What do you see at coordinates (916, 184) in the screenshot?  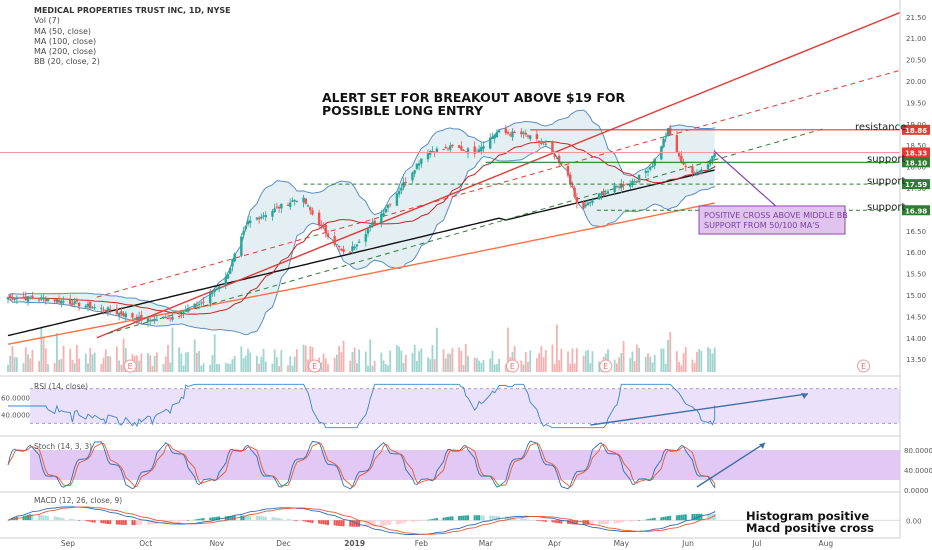 I see `price-tag` at bounding box center [916, 184].